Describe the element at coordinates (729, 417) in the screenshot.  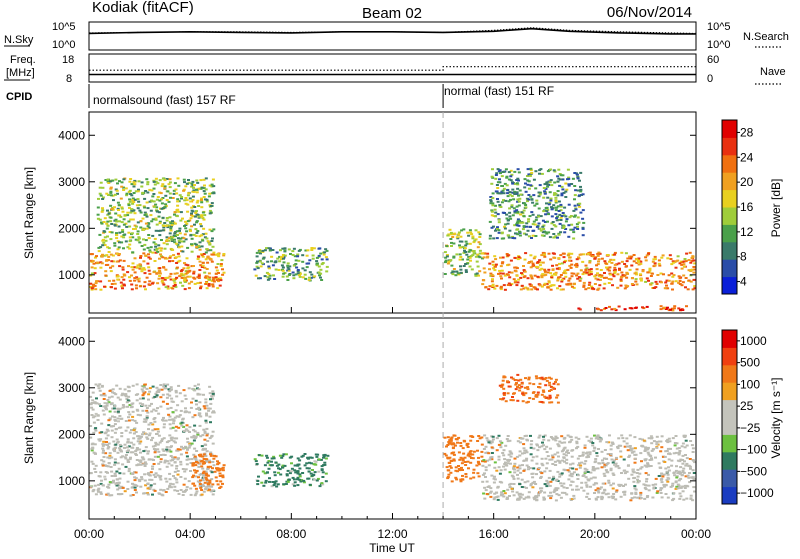
I see `velocity-colorbar` at that location.